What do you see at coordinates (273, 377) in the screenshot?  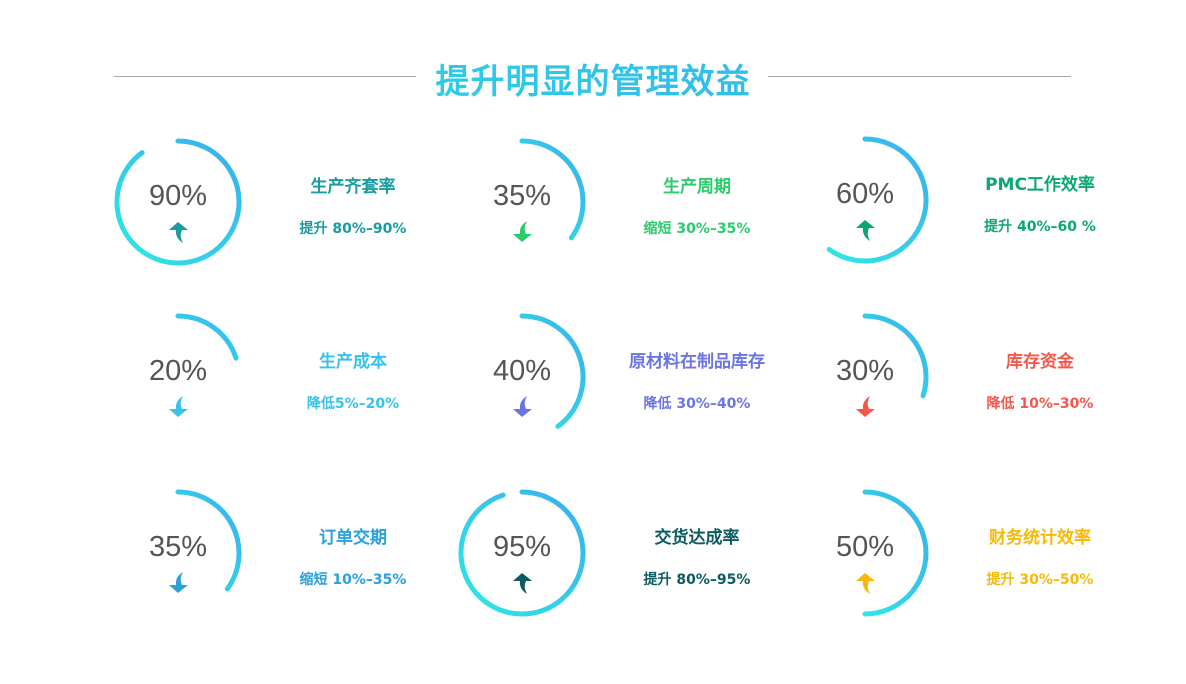 I see `metric-card: 20% 生产成本 降低5%–20%` at bounding box center [273, 377].